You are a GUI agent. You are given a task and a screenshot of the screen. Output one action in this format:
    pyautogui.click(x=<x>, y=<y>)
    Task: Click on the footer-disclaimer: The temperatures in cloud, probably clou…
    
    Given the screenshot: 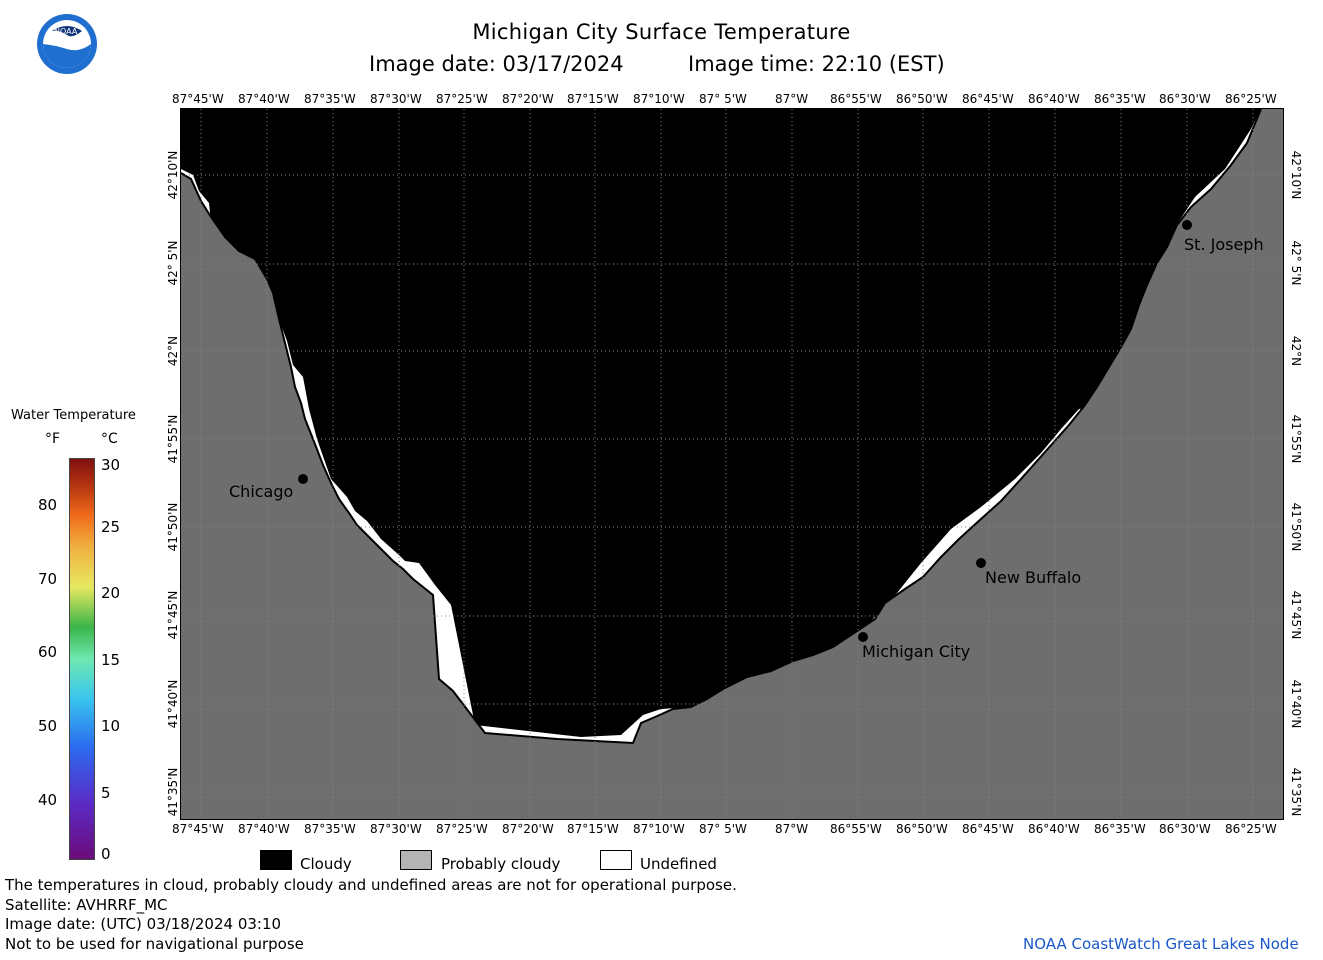 What is the action you would take?
    pyautogui.click(x=371, y=885)
    